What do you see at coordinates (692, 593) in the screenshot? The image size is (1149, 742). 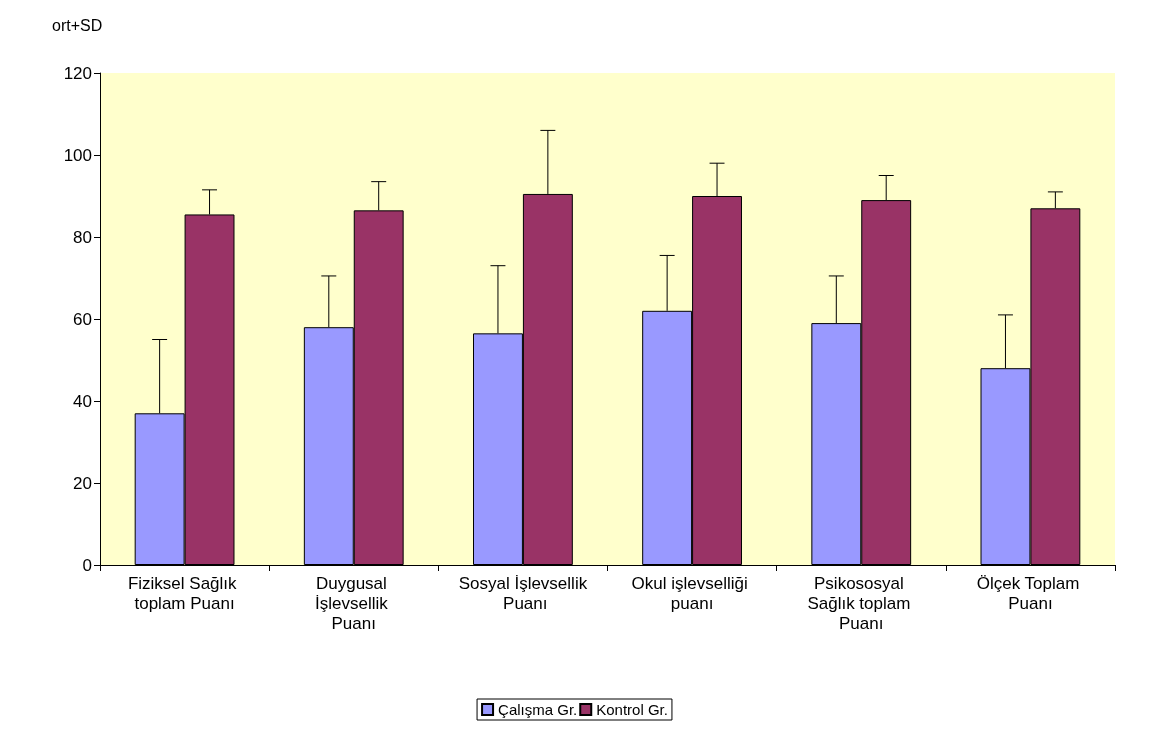 I see `x-tick-label: Okul işlevselliği puanı` at bounding box center [692, 593].